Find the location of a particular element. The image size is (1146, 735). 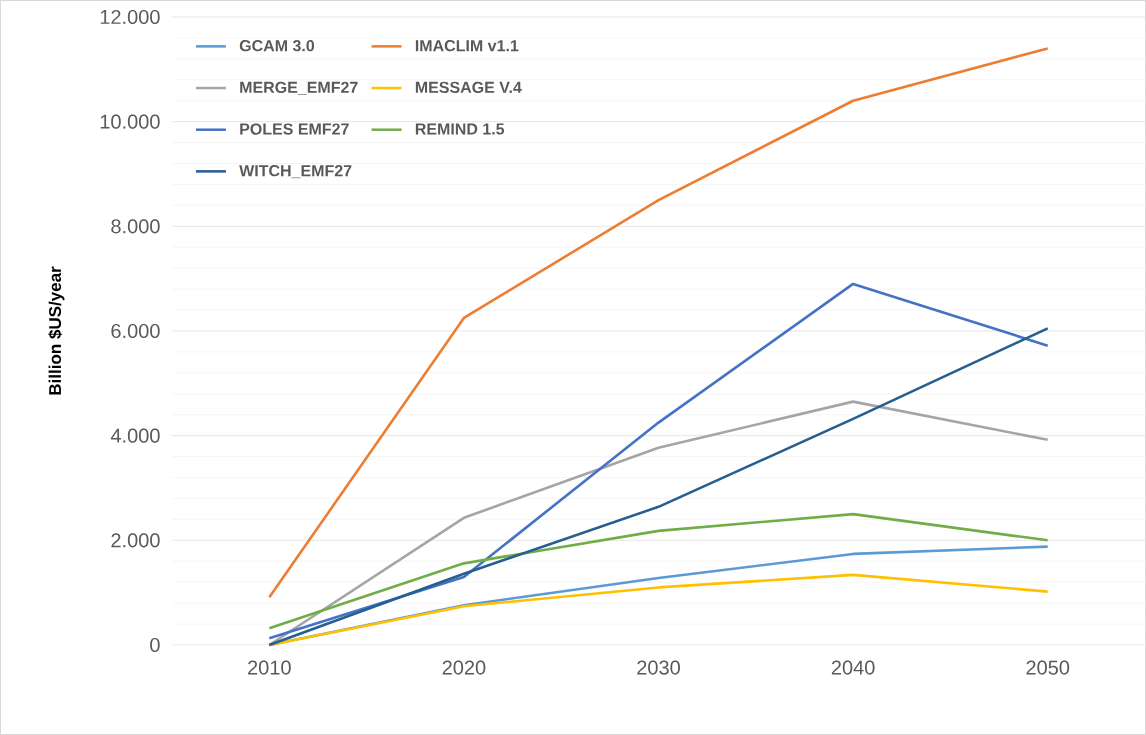

y-tick-label: 2.000 is located at coordinates (135, 540).